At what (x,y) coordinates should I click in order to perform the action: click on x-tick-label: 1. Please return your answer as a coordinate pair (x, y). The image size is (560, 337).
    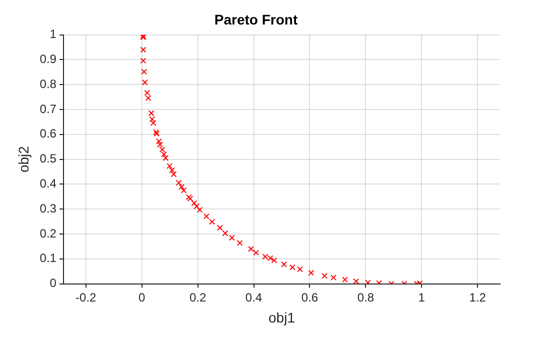
    Looking at the image, I should click on (422, 297).